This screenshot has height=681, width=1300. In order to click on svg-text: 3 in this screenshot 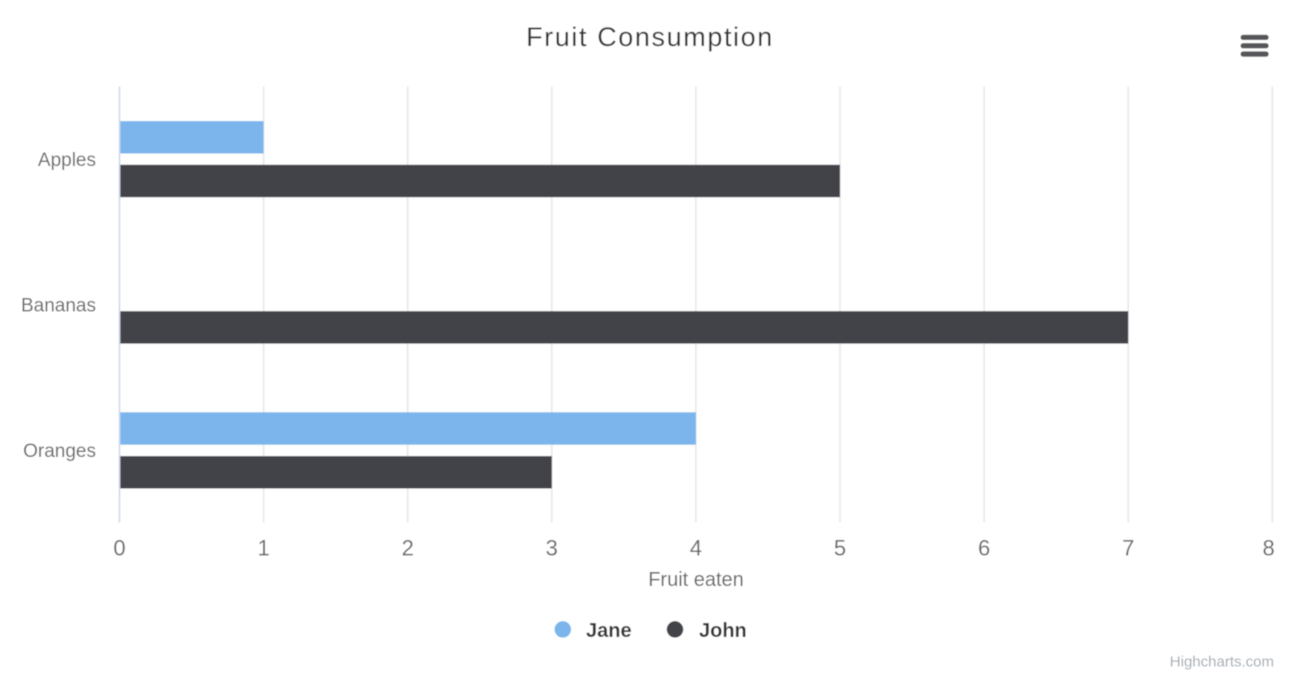, I will do `click(552, 547)`.